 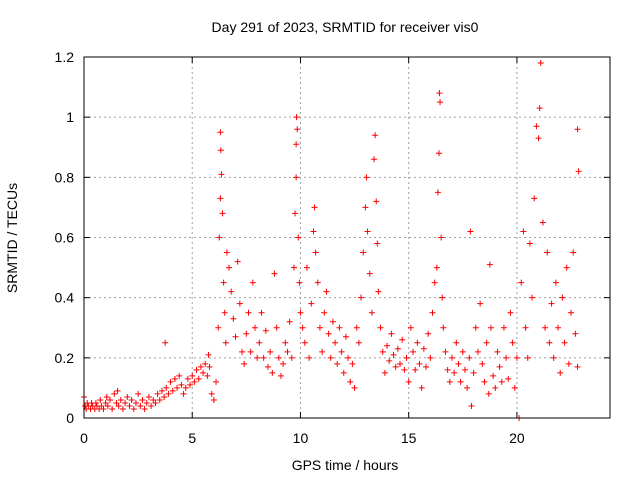 What do you see at coordinates (12, 238) in the screenshot?
I see `y-axis-label: SRMTID / TECUs` at bounding box center [12, 238].